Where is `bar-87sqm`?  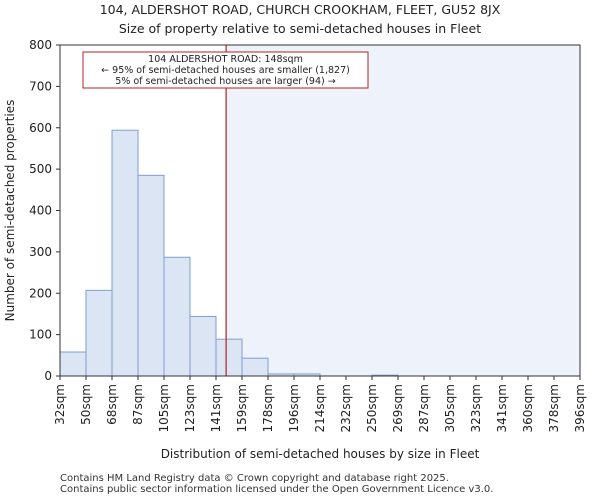
bar-87sqm is located at coordinates (151, 275).